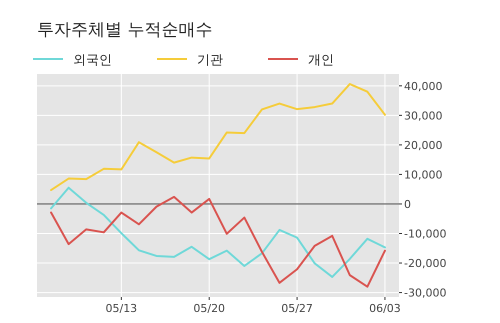  Describe the element at coordinates (423, 115) in the screenshot. I see `y-tick-label: 30,000` at that location.